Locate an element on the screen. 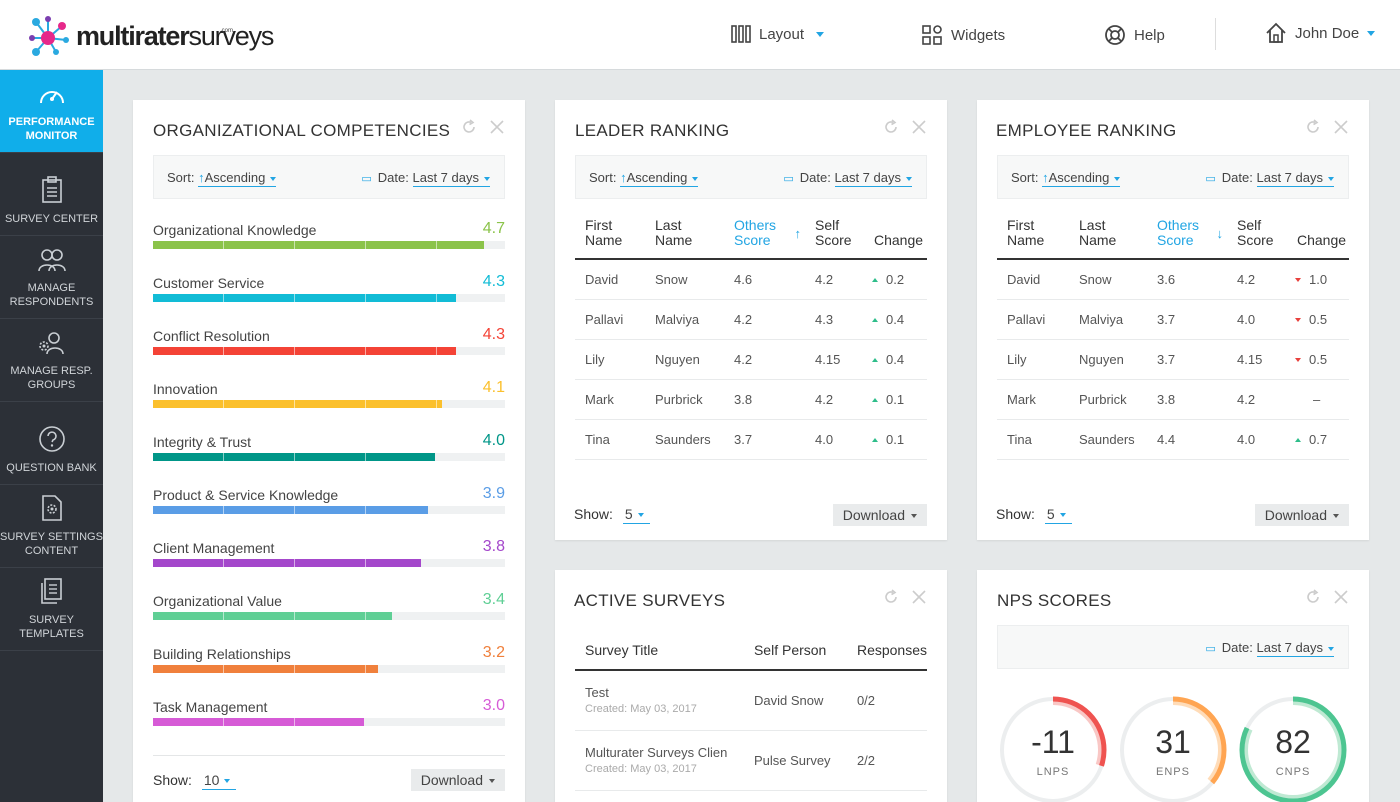  table-row: Lily Nguyen 4.2 4.15 0.4 is located at coordinates (751, 359).